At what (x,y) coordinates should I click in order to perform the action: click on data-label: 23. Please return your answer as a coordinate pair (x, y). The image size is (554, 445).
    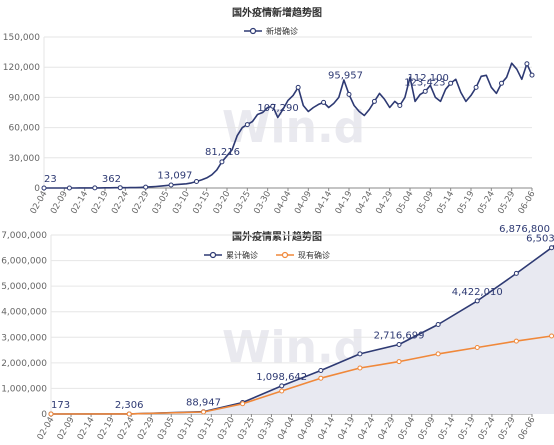
    Looking at the image, I should click on (50, 179).